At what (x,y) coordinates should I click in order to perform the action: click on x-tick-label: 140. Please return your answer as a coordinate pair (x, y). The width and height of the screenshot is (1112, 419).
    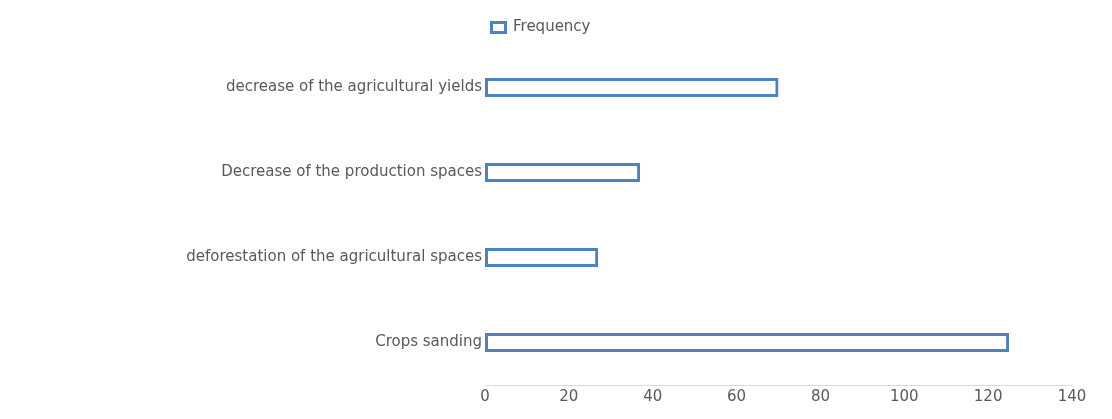
    Looking at the image, I should click on (1072, 395).